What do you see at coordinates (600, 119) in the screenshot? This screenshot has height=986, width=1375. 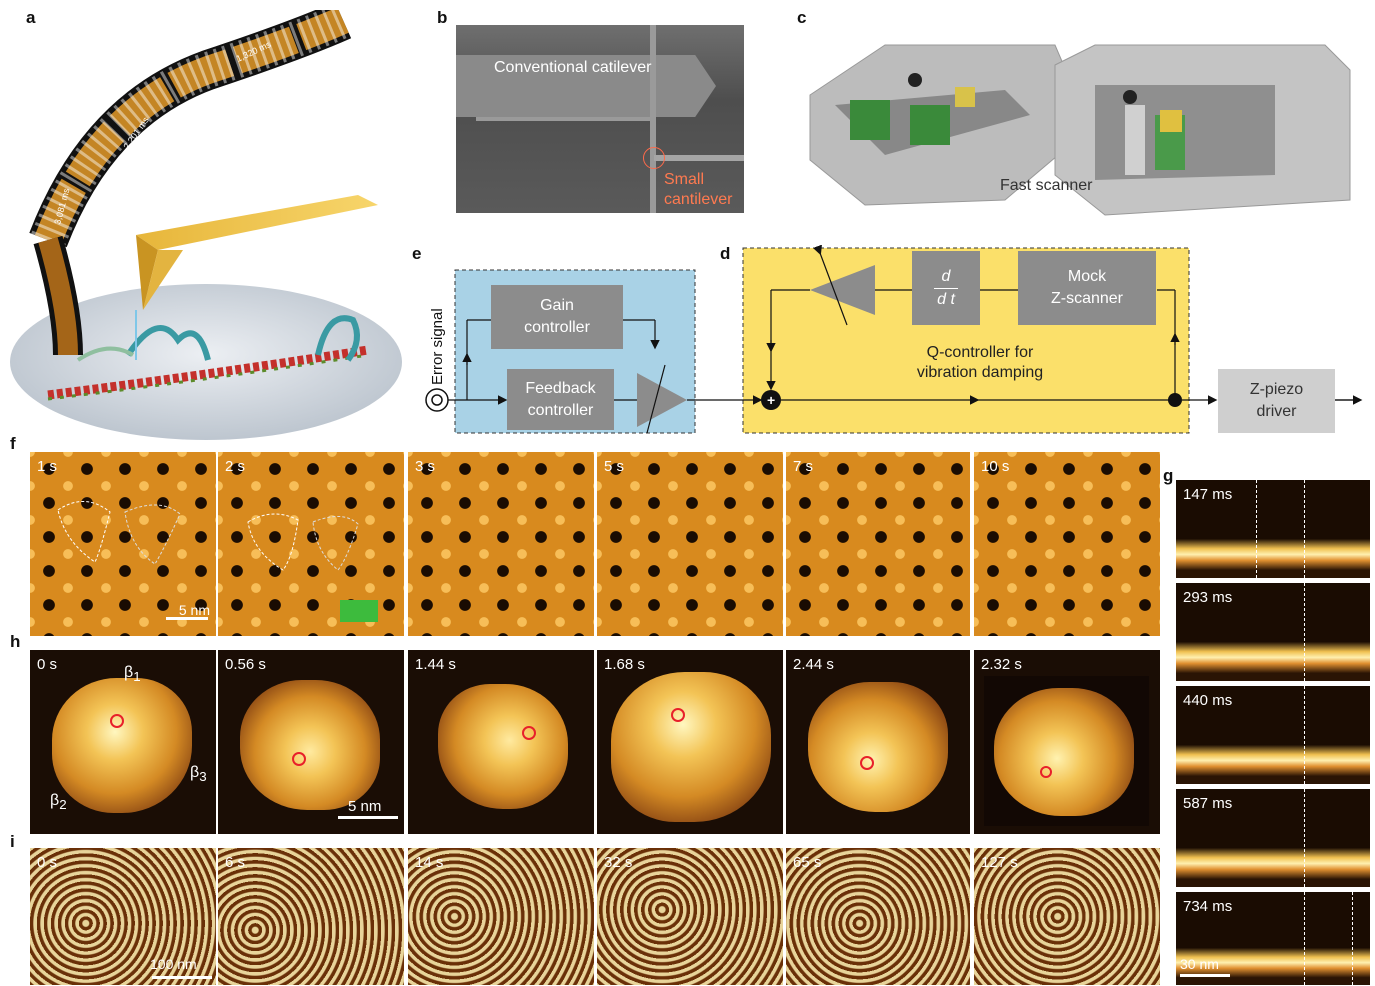 I see `panel-b-sem-image: Conventional catilever Small cantilever` at bounding box center [600, 119].